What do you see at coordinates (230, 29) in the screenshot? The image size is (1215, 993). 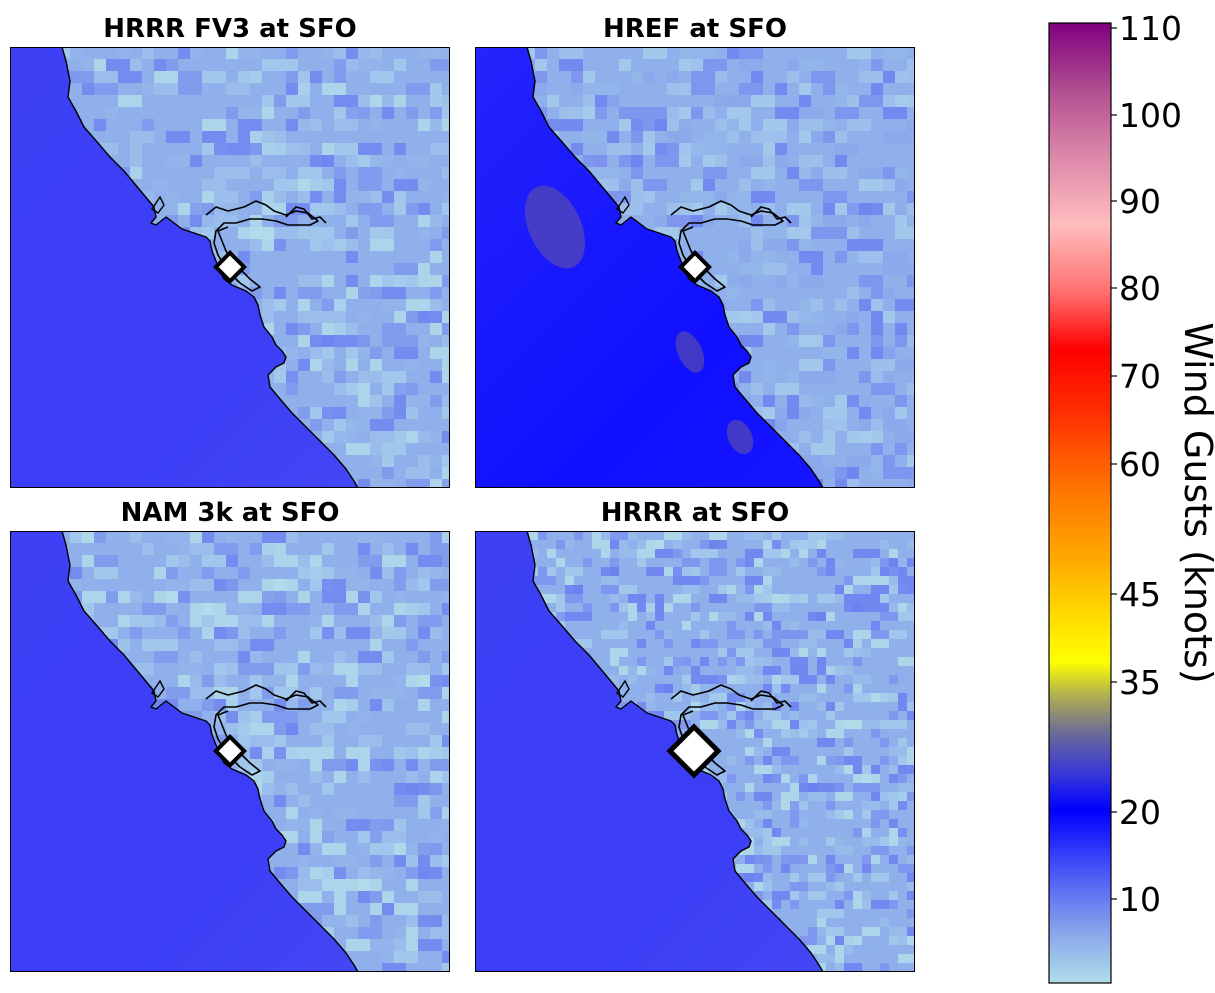 I see `panel-title-fv3: HRRR FV3 at SFO` at bounding box center [230, 29].